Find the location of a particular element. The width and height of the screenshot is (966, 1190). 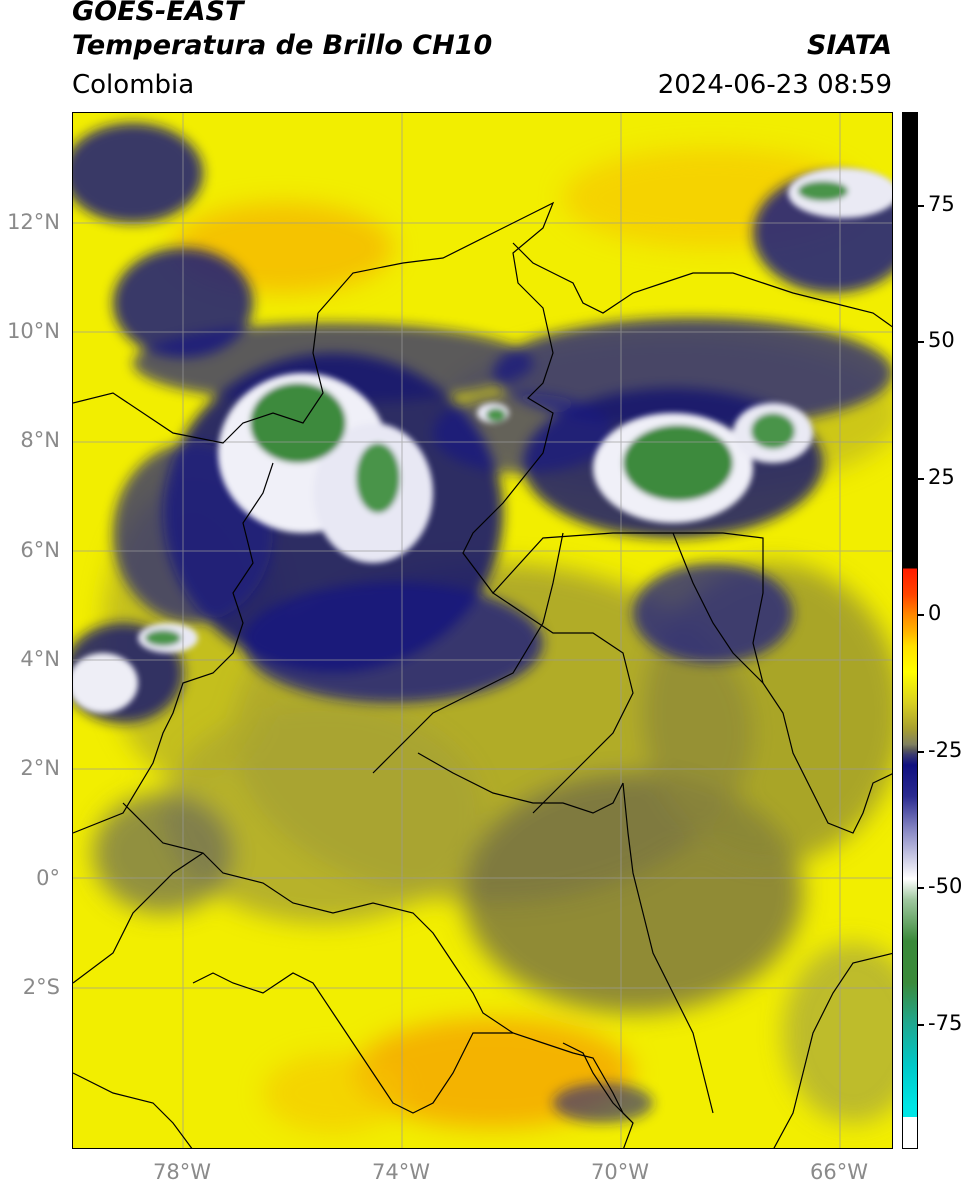

region-label: Colombia is located at coordinates (133, 85).